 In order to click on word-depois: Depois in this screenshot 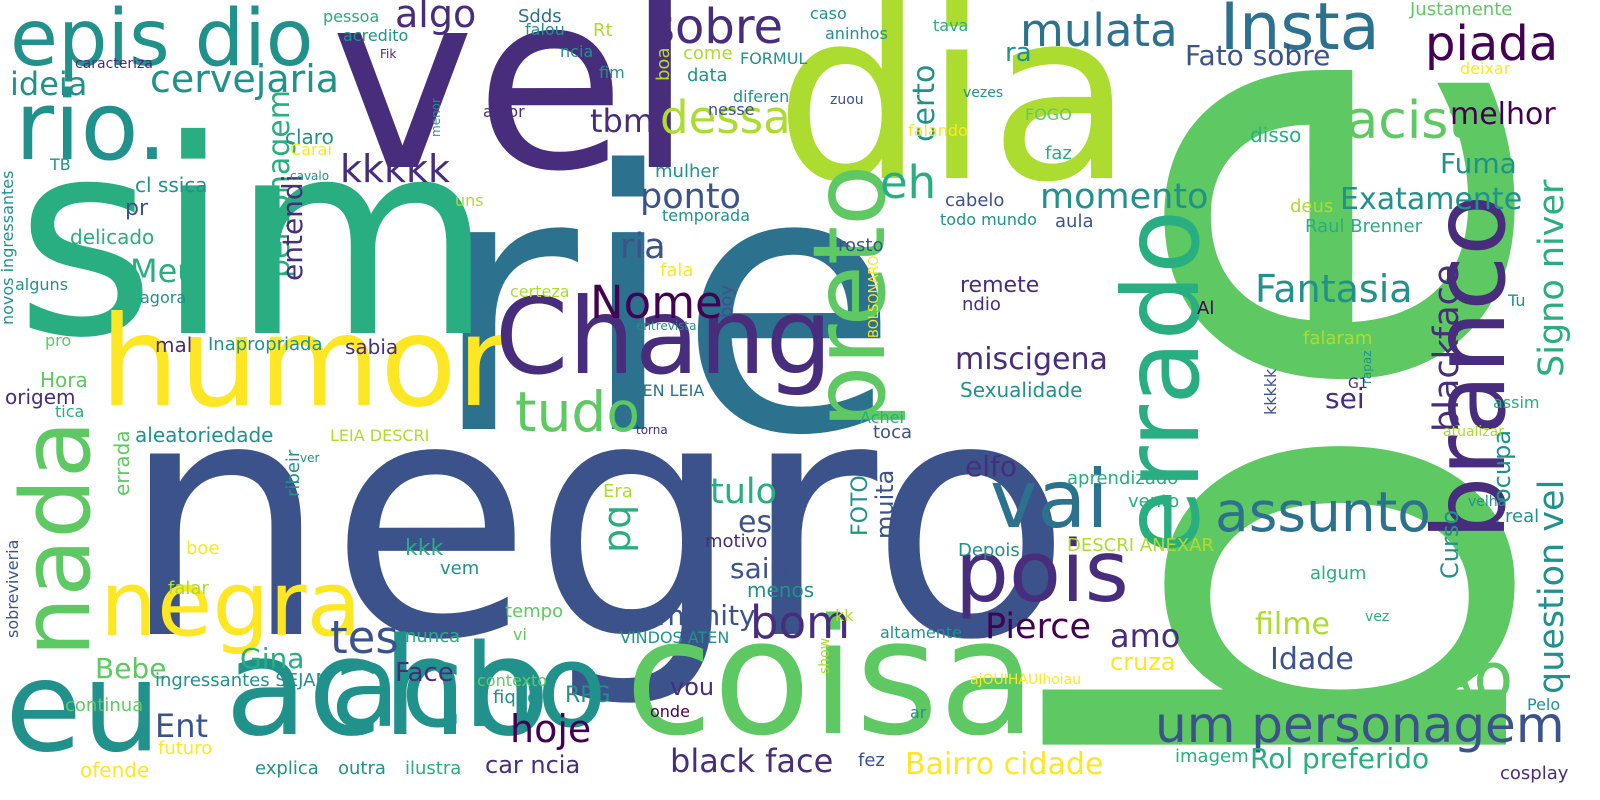, I will do `click(989, 550)`.